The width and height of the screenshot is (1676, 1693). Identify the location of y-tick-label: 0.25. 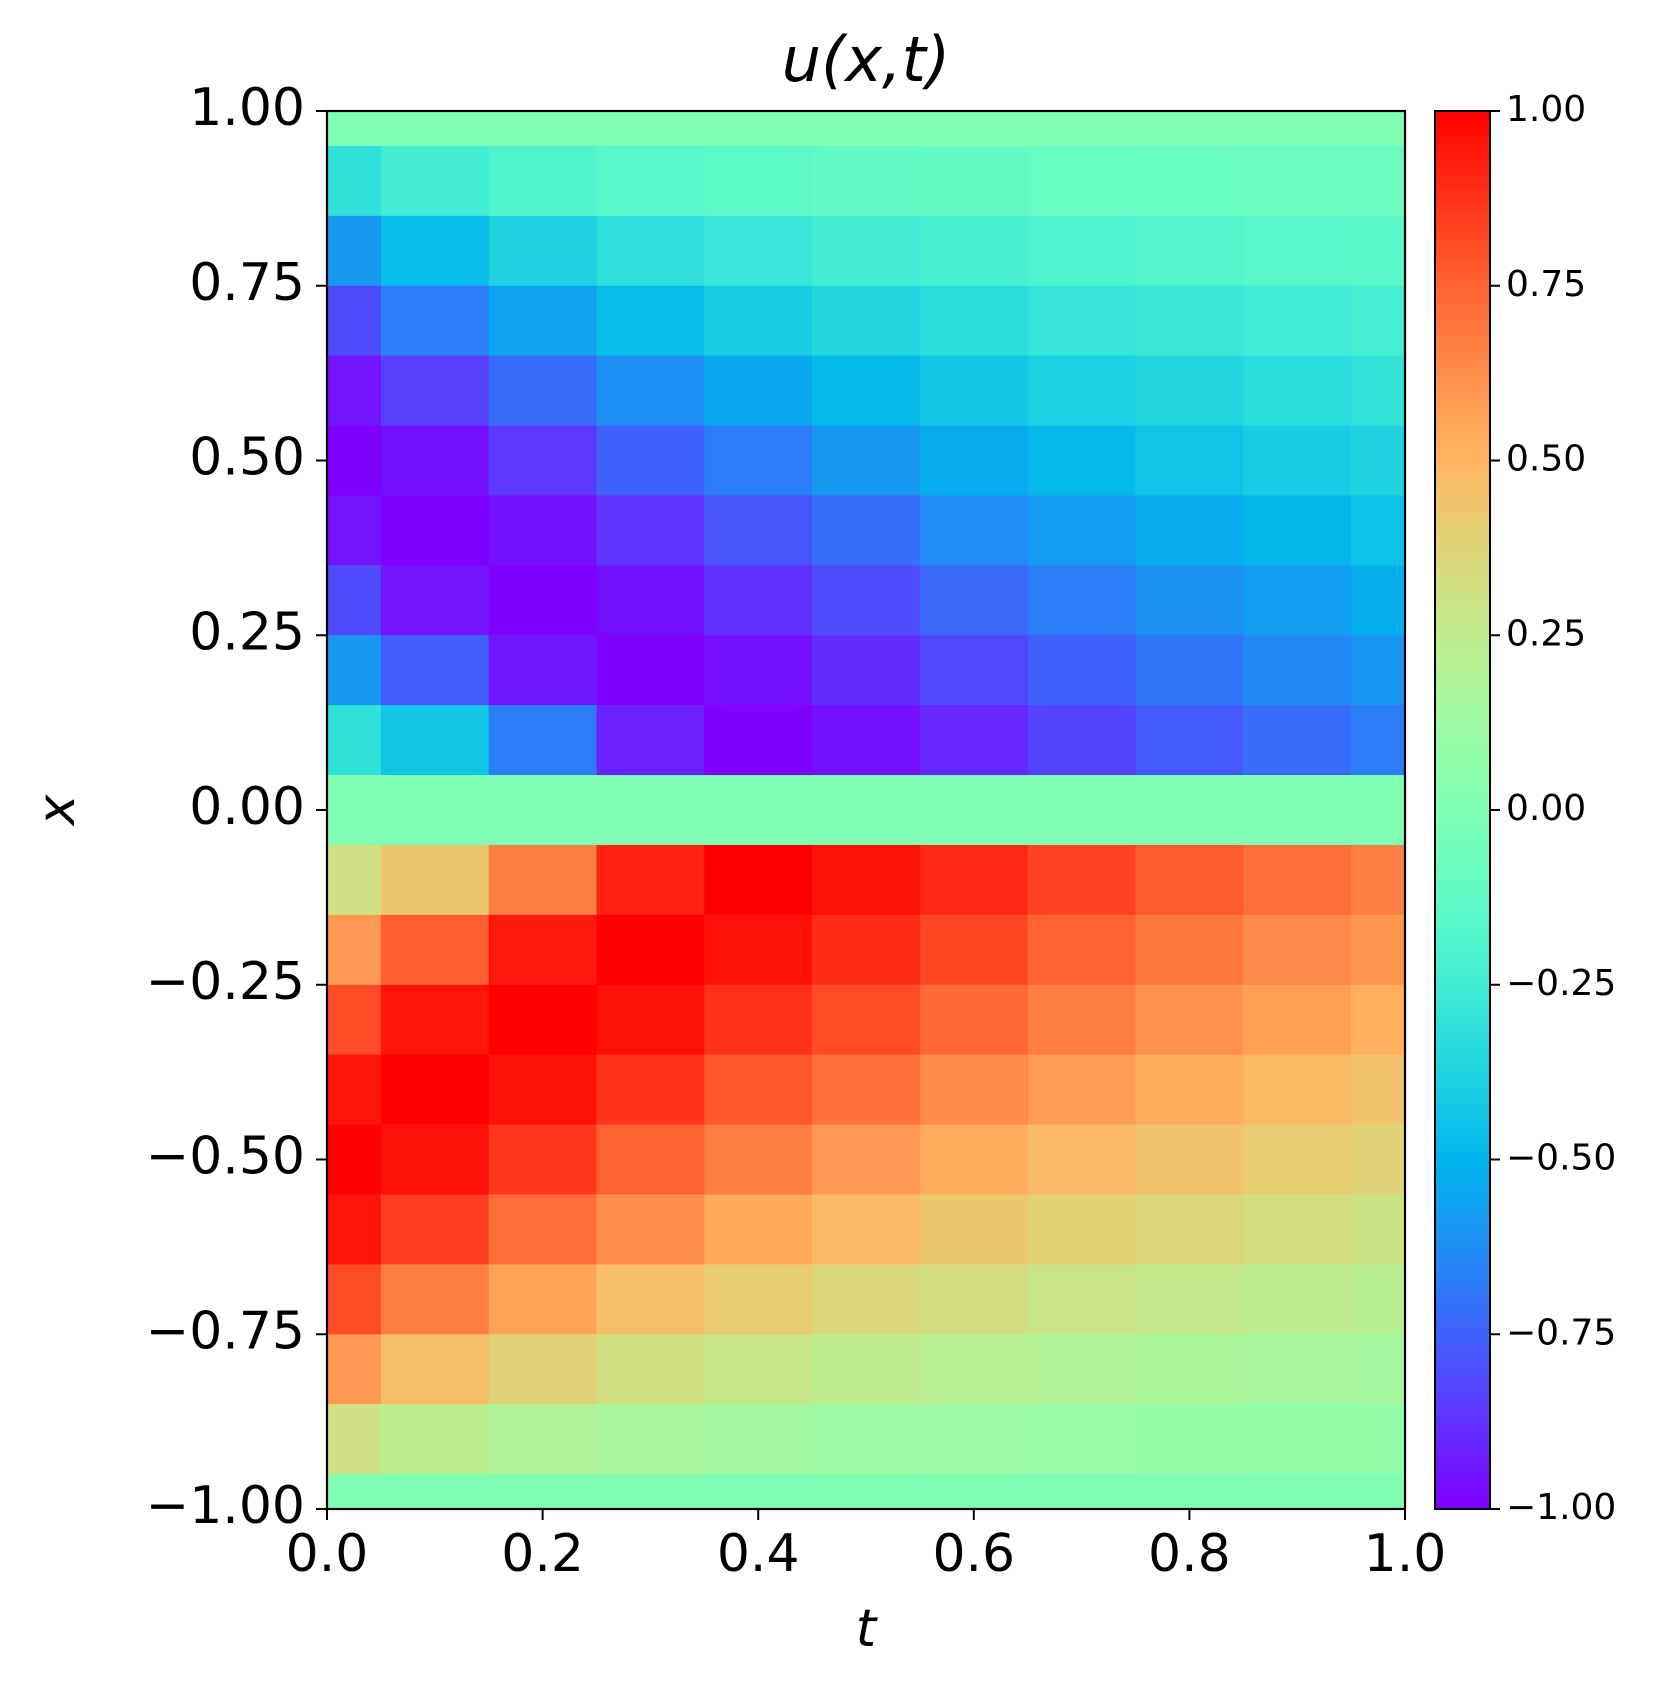
(247, 632).